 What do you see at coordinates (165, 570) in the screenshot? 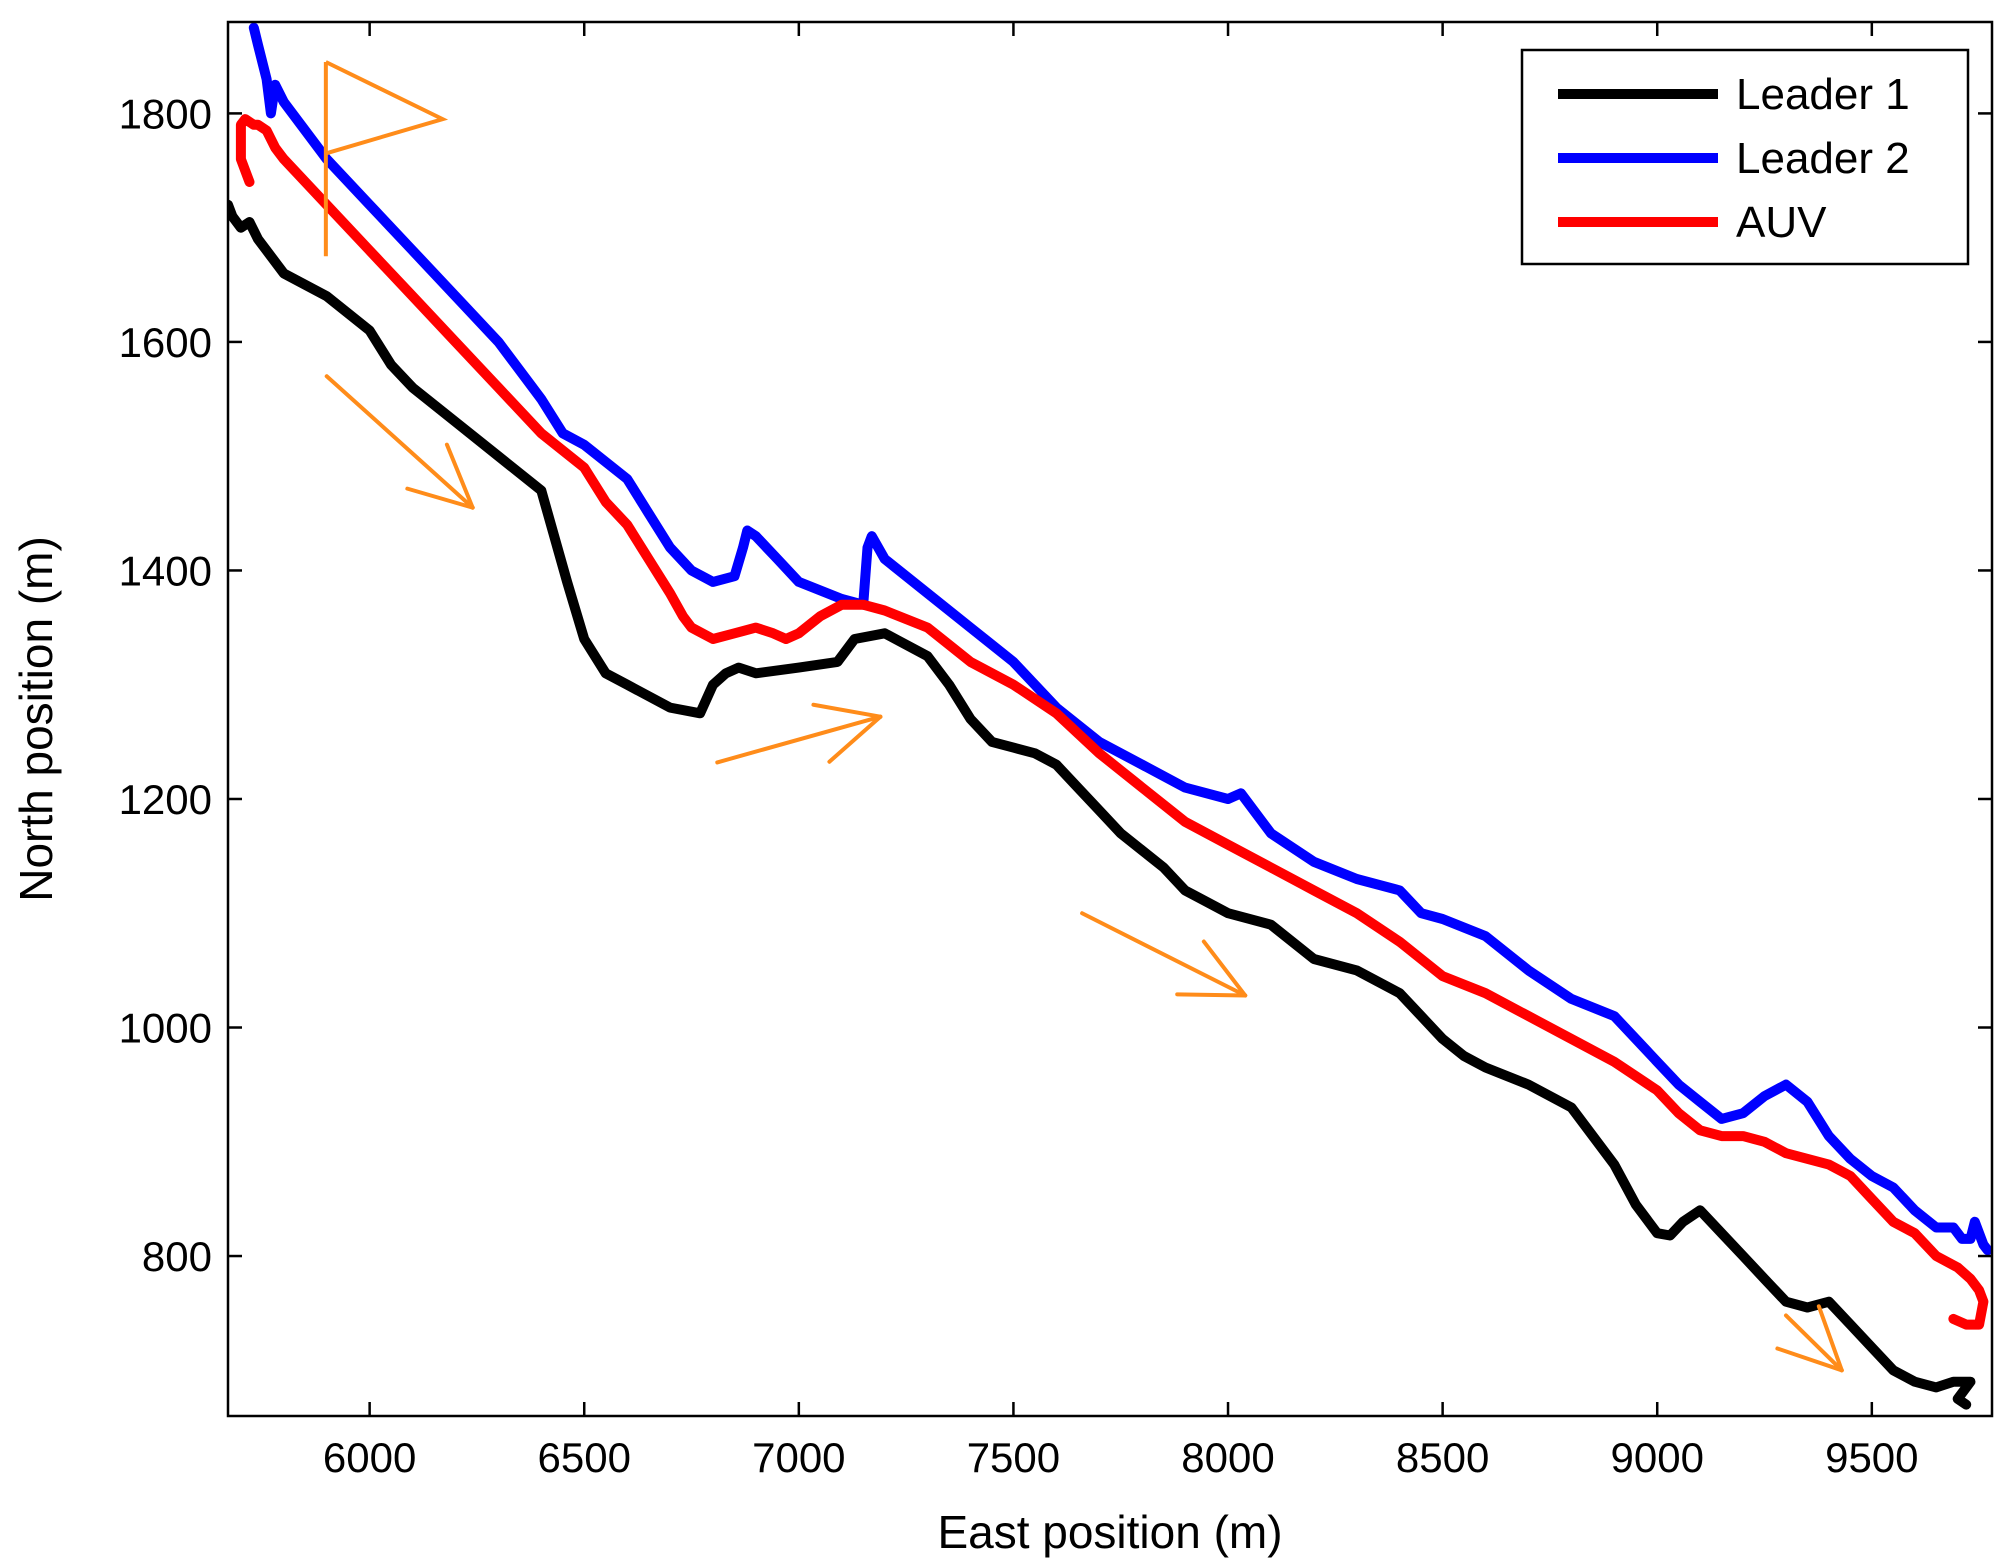
I see `y-tick-label: 1400` at bounding box center [165, 570].